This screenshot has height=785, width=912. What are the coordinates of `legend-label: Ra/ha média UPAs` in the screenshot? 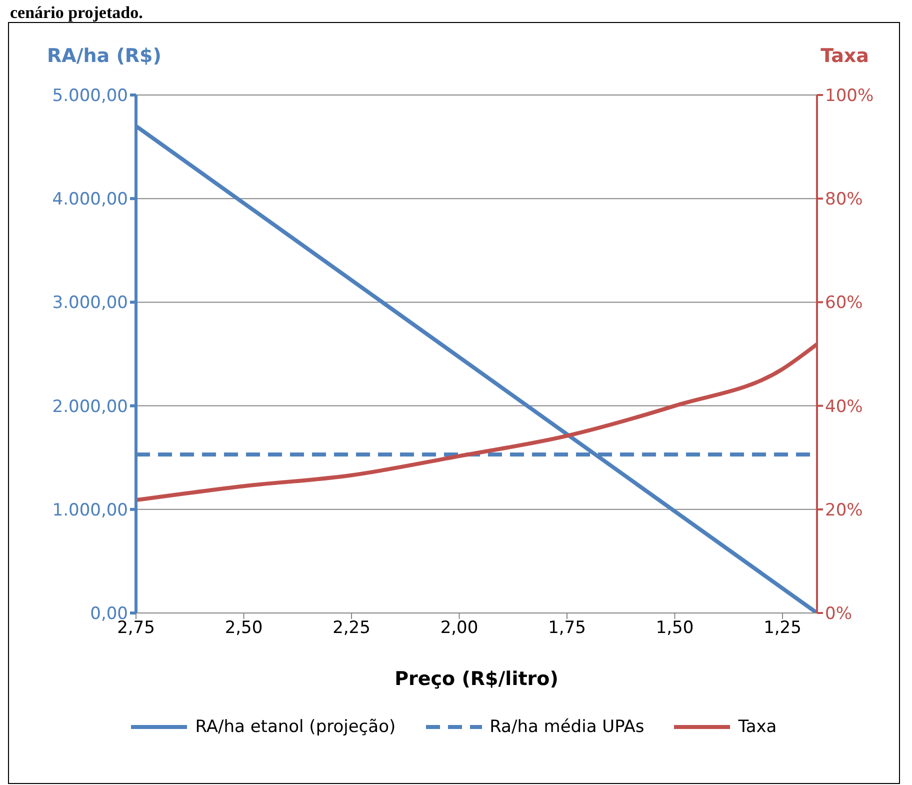 It's located at (567, 727).